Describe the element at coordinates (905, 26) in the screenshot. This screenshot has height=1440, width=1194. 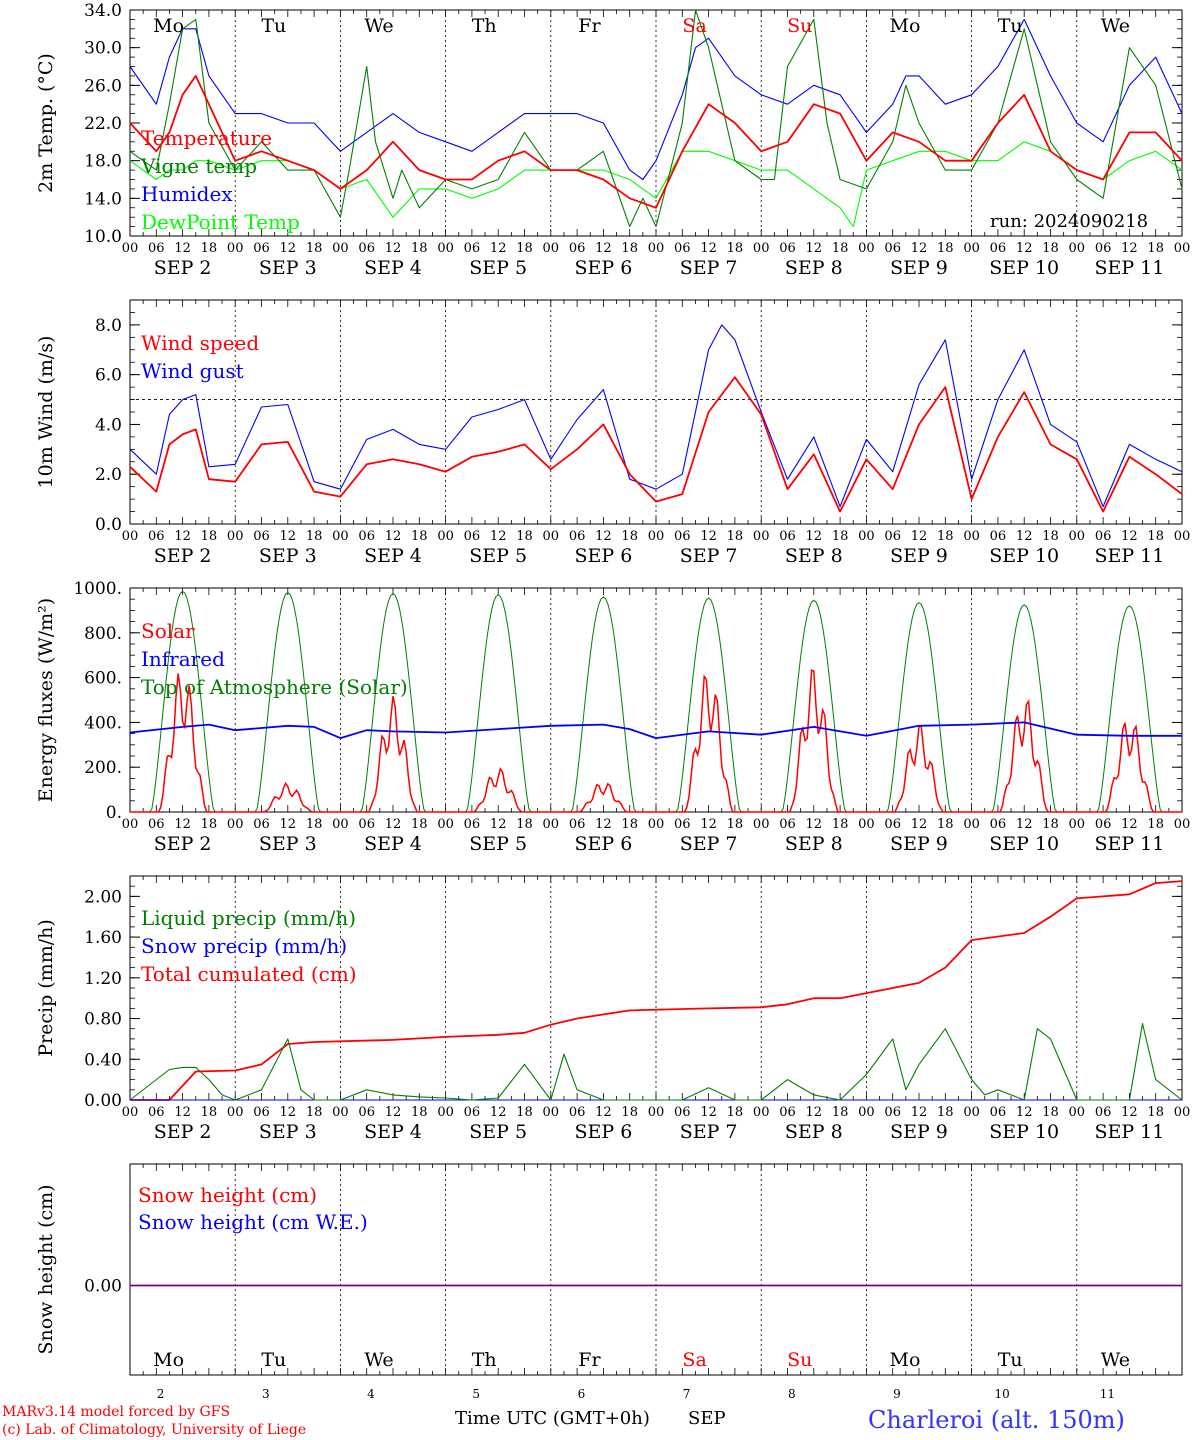
I see `day-name-top: Mo` at that location.